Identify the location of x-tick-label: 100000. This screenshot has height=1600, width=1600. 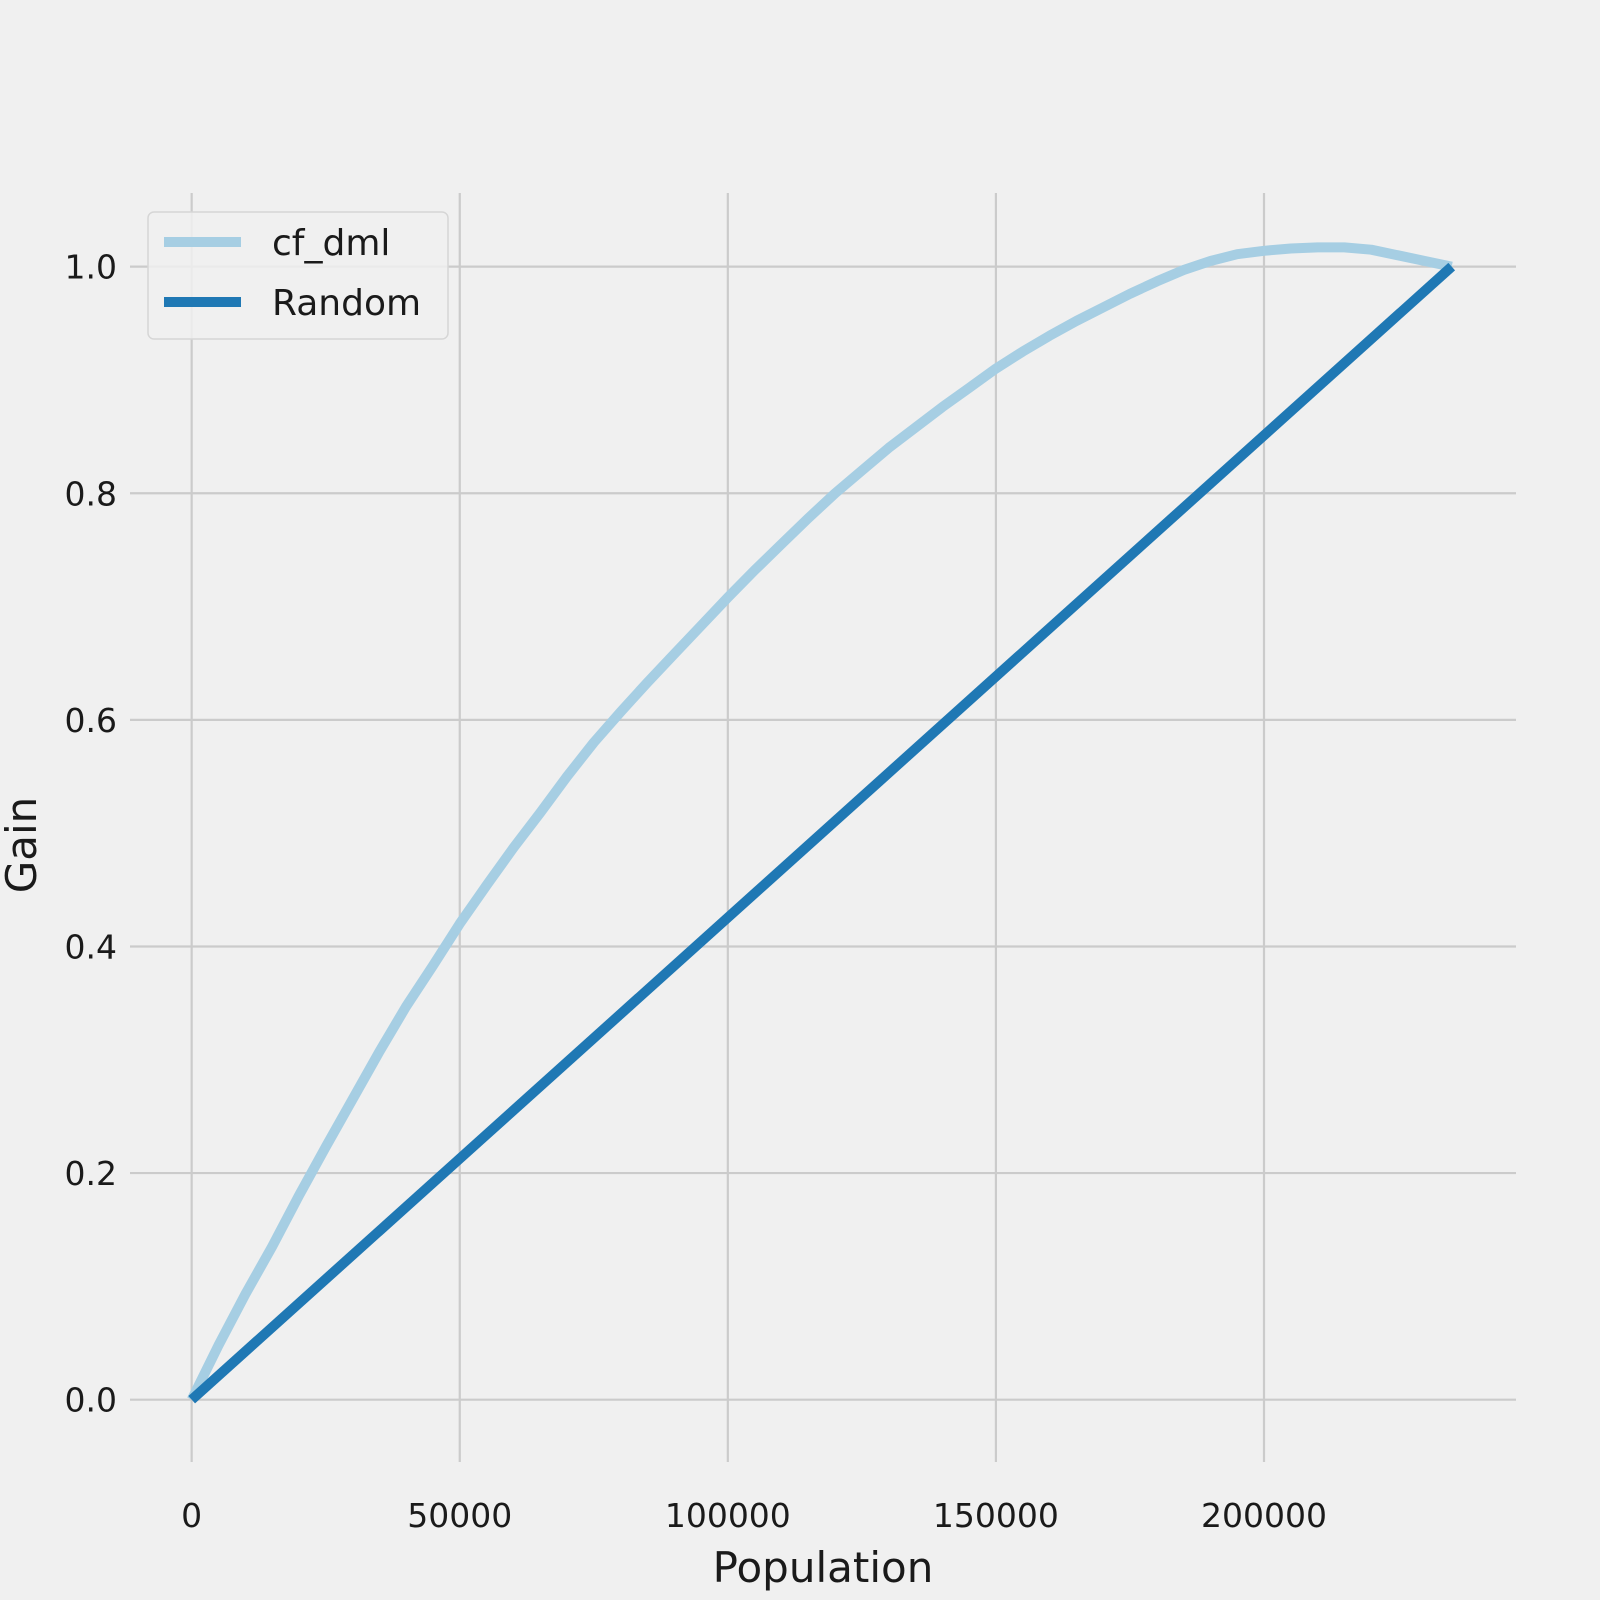
(728, 1515).